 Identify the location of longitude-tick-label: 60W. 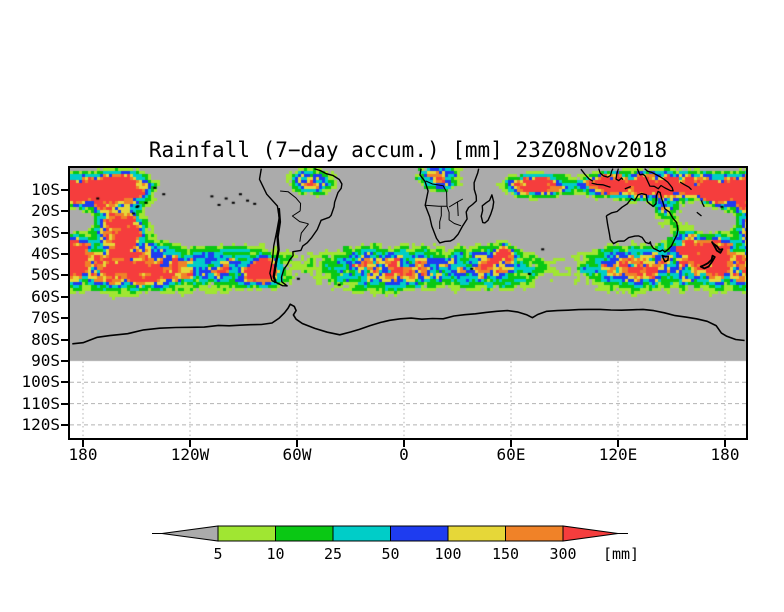
(297, 454).